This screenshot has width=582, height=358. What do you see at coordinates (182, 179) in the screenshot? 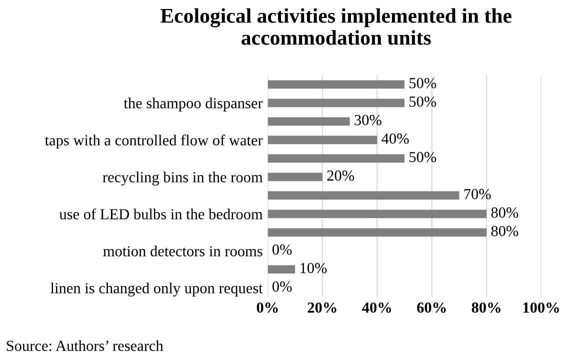
I see `y-tick-label: recycling bins in the room` at bounding box center [182, 179].